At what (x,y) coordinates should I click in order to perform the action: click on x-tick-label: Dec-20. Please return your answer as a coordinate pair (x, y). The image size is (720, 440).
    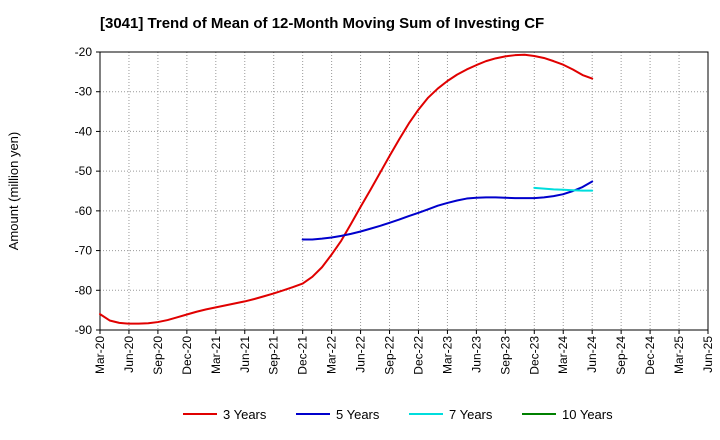
    Looking at the image, I should click on (187, 355).